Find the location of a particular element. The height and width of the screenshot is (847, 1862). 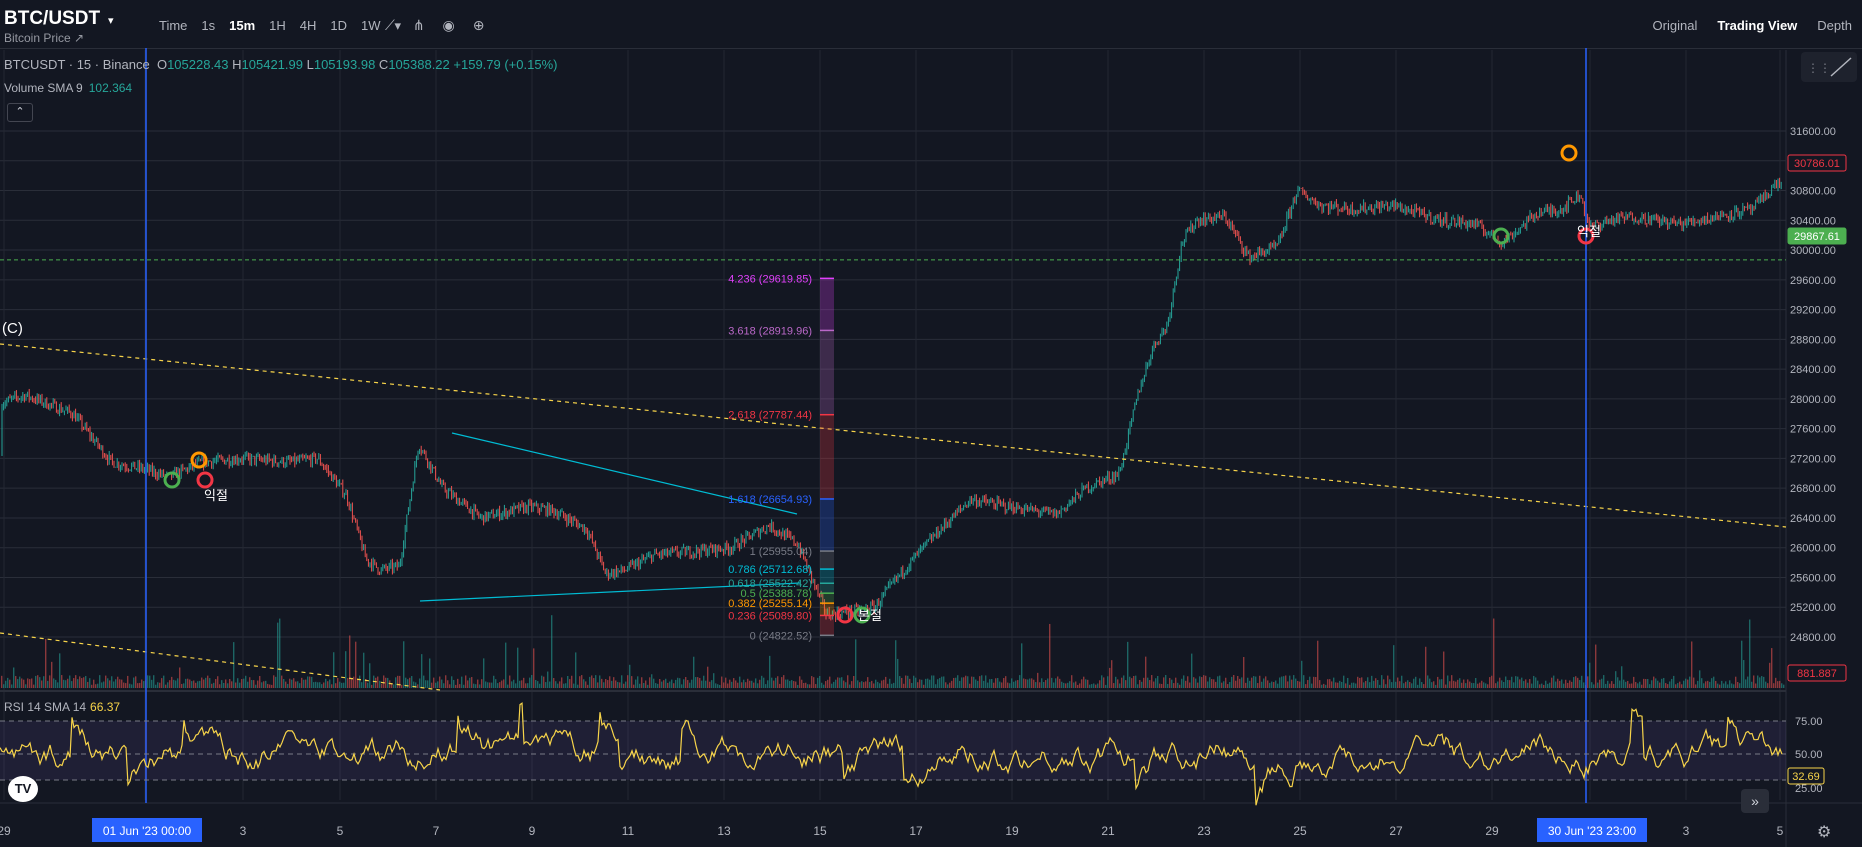

compare-icon: ⋔ is located at coordinates (418, 25).